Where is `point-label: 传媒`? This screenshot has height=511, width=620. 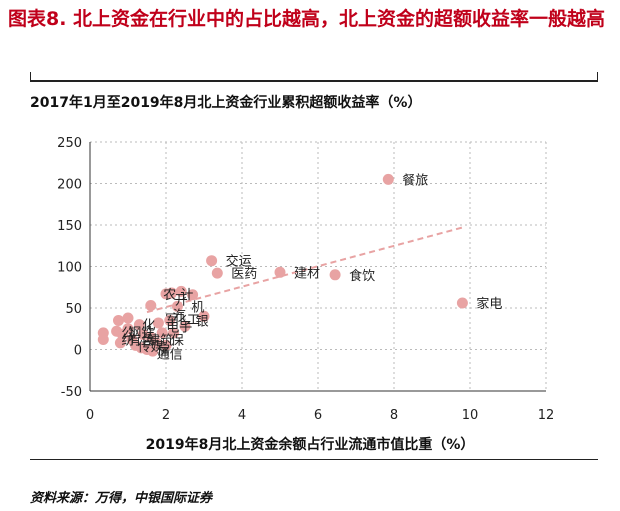 point-label: 传媒 is located at coordinates (151, 347).